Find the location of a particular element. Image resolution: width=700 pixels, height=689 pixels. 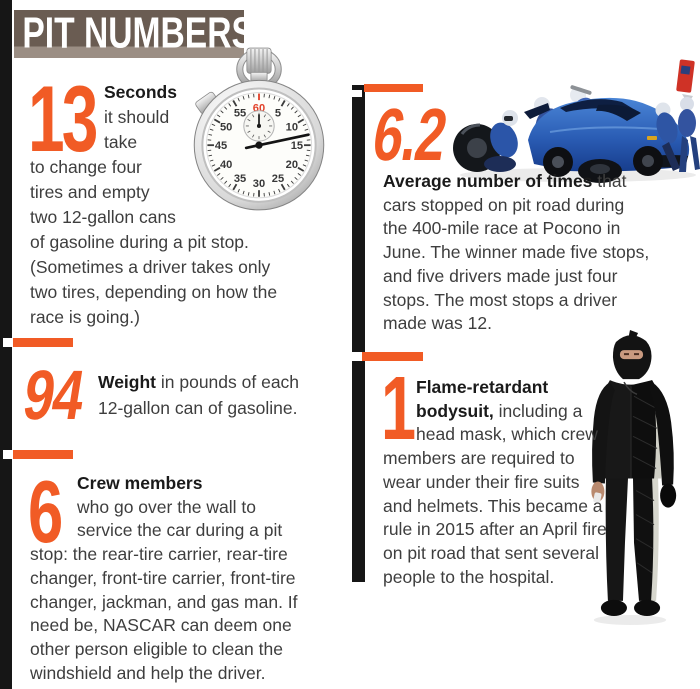

stat-number-6-2: 6.2 is located at coordinates (409, 134).